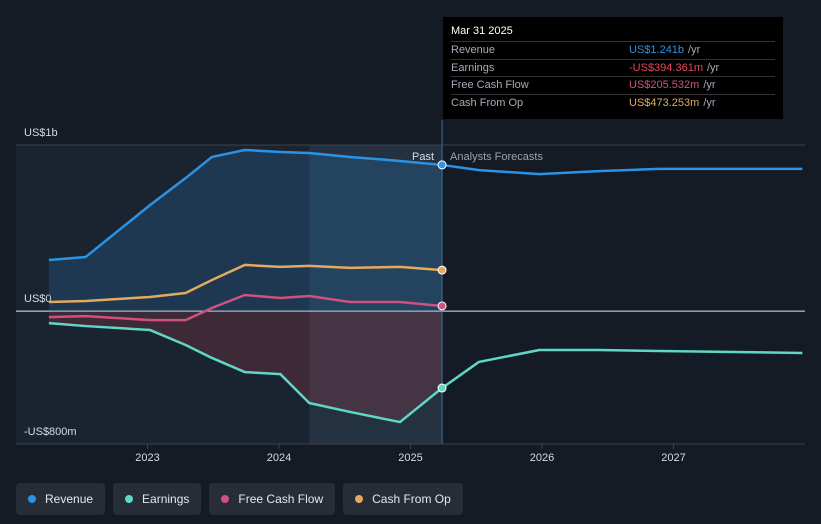  What do you see at coordinates (613, 102) in the screenshot?
I see `tooltip-row: Cash From Op US$473.253m/yr` at bounding box center [613, 102].